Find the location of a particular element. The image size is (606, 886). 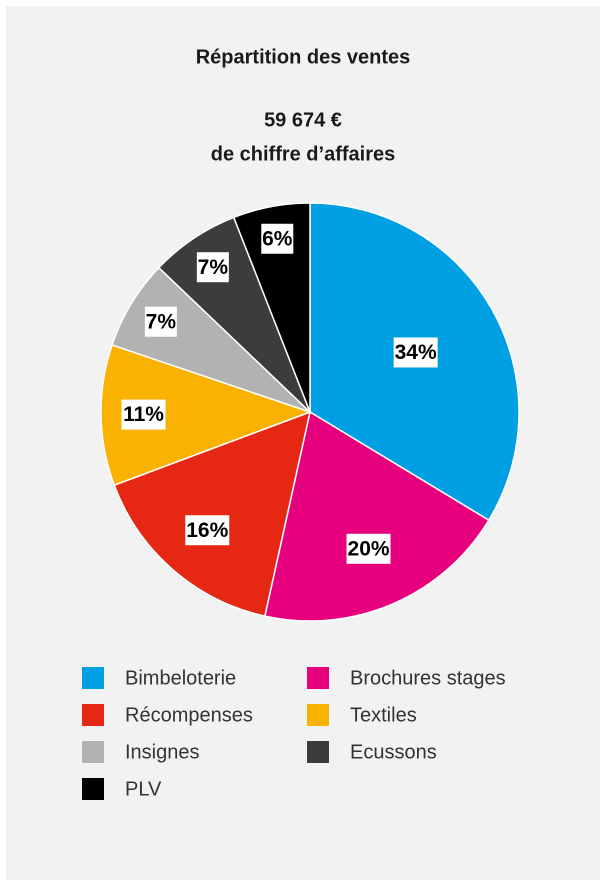

legend-label: Textiles is located at coordinates (383, 715).